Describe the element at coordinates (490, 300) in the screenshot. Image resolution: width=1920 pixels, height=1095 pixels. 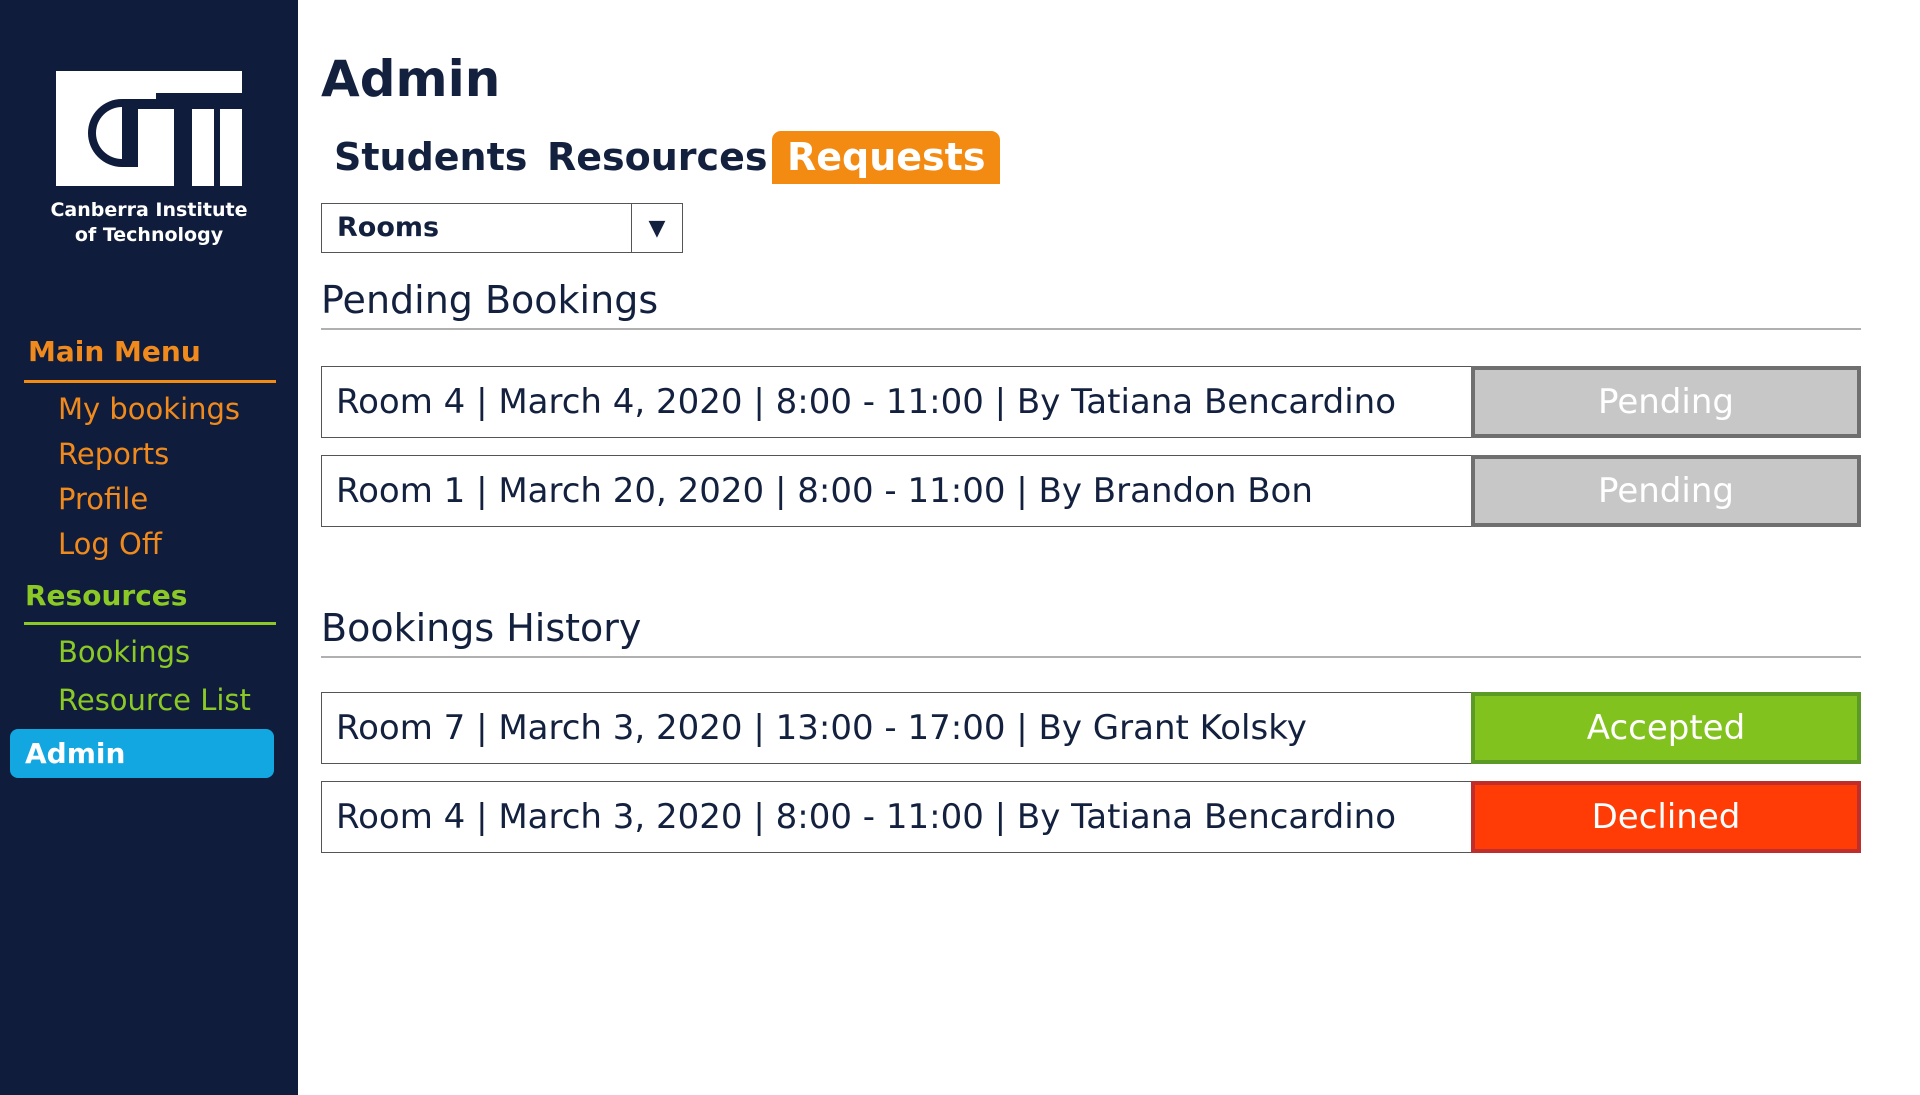
I see `pending-bookings-title: Pending Bookings` at that location.